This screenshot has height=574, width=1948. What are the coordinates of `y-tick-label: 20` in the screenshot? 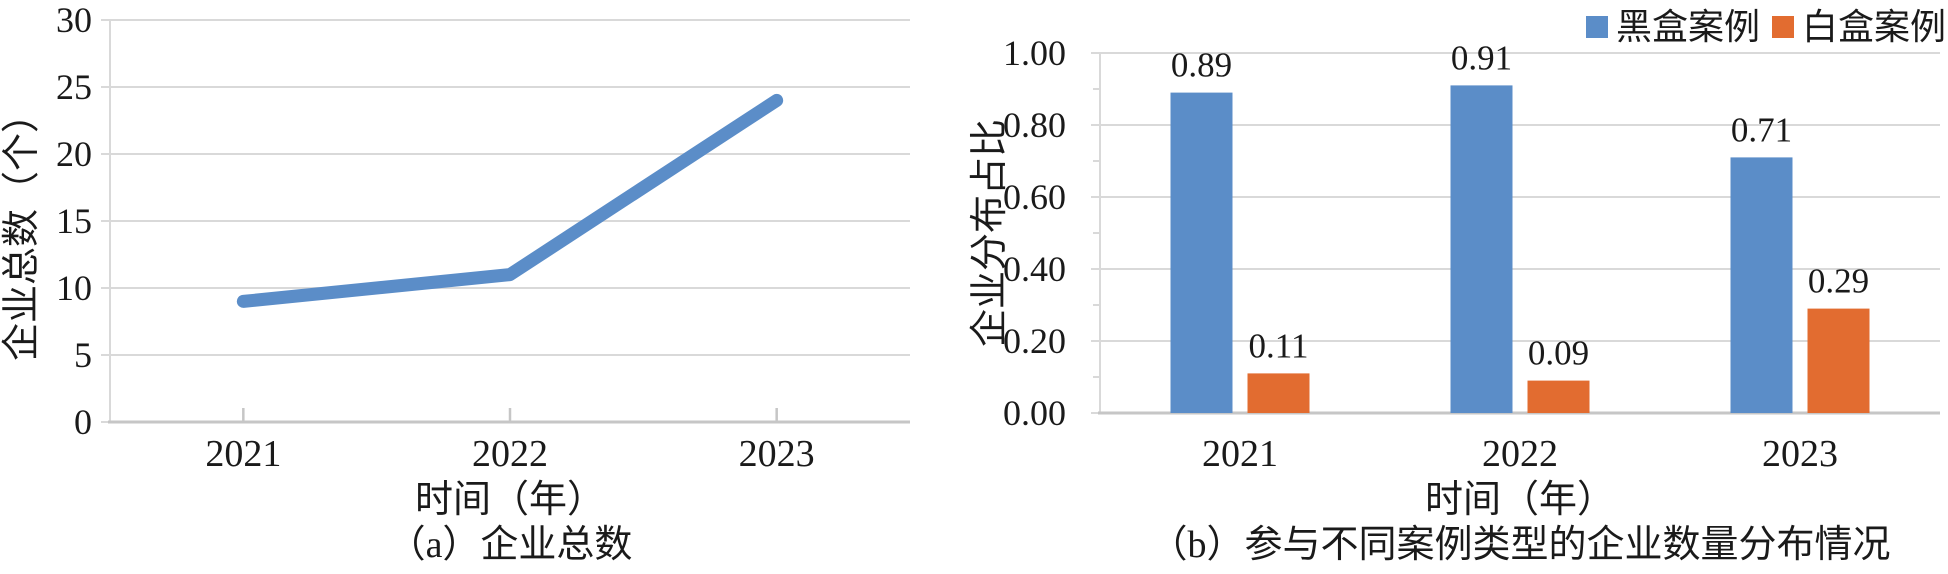 It's located at (74, 154).